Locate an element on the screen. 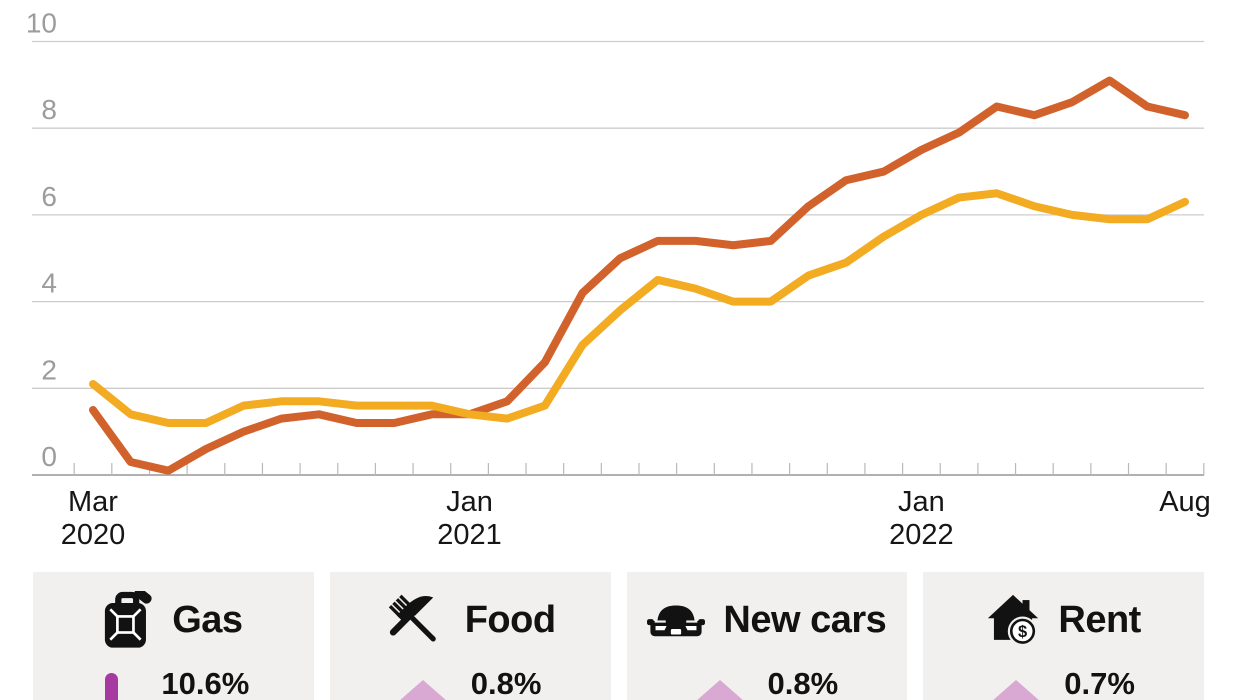  card-new-cars-value: 0.8% is located at coordinates (803, 683).